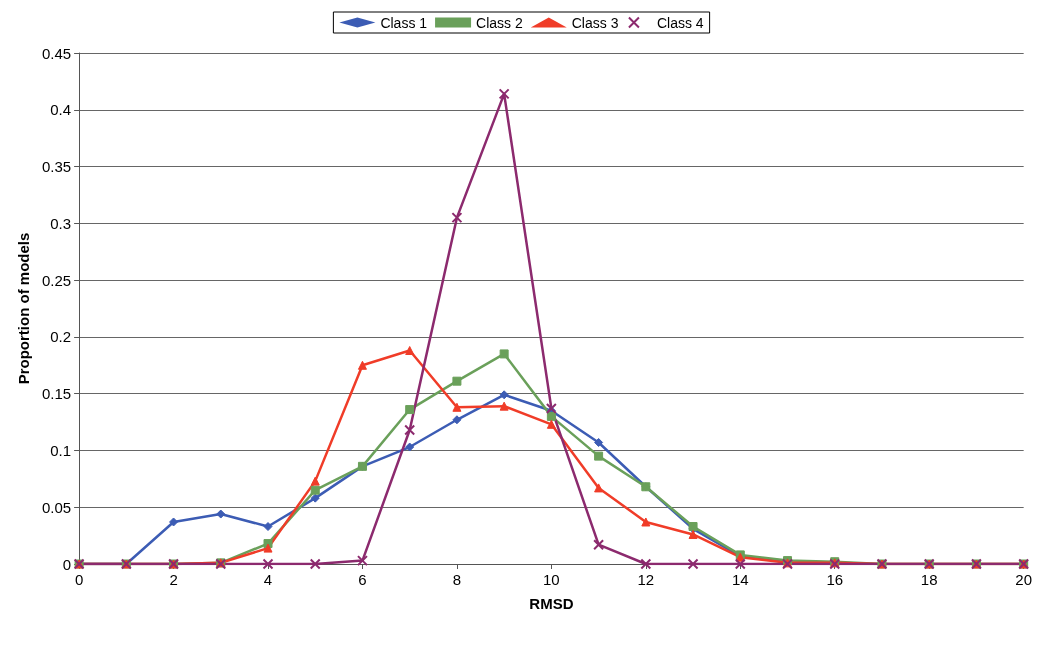 This screenshot has height=648, width=1043. What do you see at coordinates (67, 564) in the screenshot?
I see `y-tick-label: 0` at bounding box center [67, 564].